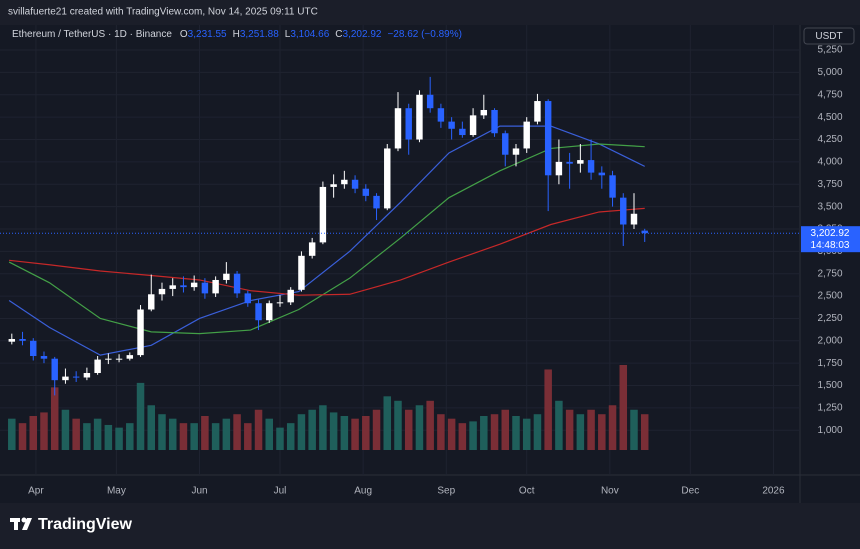 This screenshot has width=860, height=549. Describe the element at coordinates (828, 36) in the screenshot. I see `currency: USDT` at that location.